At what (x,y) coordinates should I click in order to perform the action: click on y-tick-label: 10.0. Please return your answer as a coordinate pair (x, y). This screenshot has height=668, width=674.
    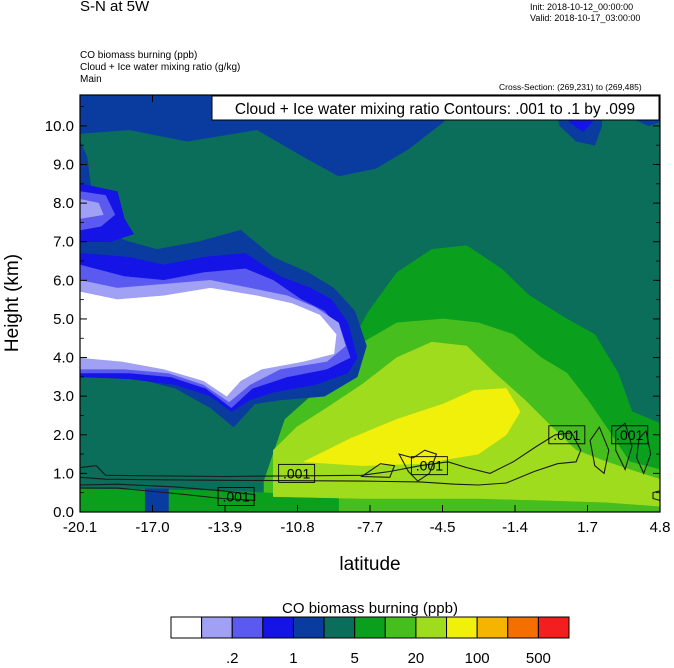
    Looking at the image, I should click on (59, 126).